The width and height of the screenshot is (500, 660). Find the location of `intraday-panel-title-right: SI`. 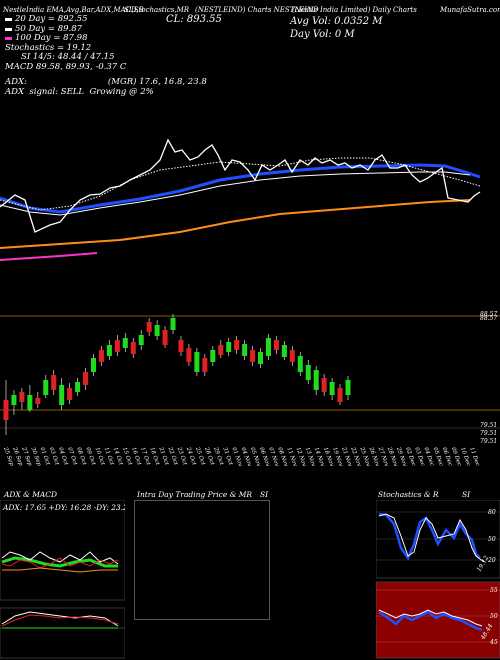

intraday-panel-title-right: SI is located at coordinates (264, 494).